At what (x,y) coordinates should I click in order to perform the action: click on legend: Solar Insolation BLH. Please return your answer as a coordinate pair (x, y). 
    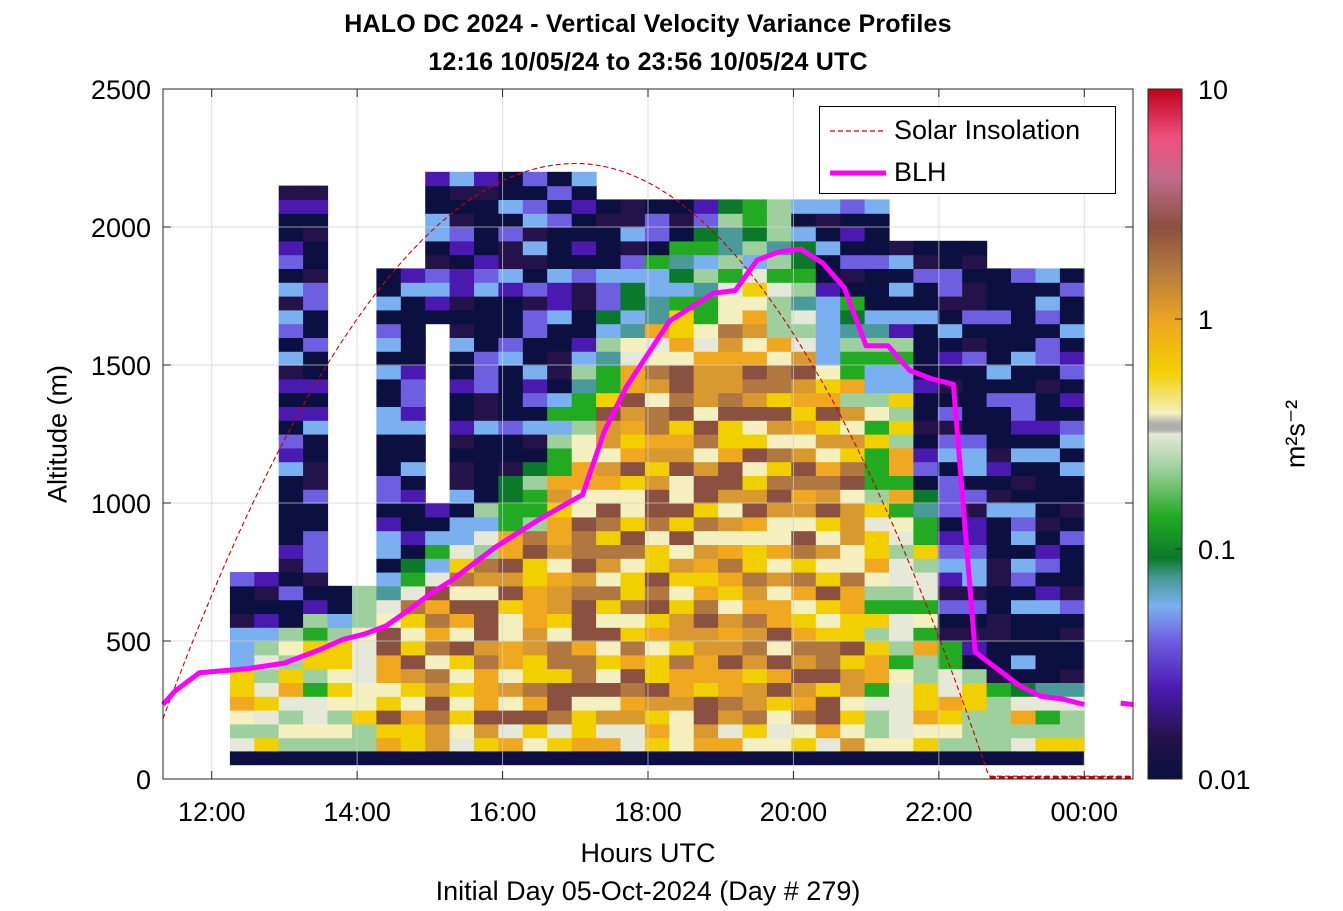
    Looking at the image, I should click on (967, 150).